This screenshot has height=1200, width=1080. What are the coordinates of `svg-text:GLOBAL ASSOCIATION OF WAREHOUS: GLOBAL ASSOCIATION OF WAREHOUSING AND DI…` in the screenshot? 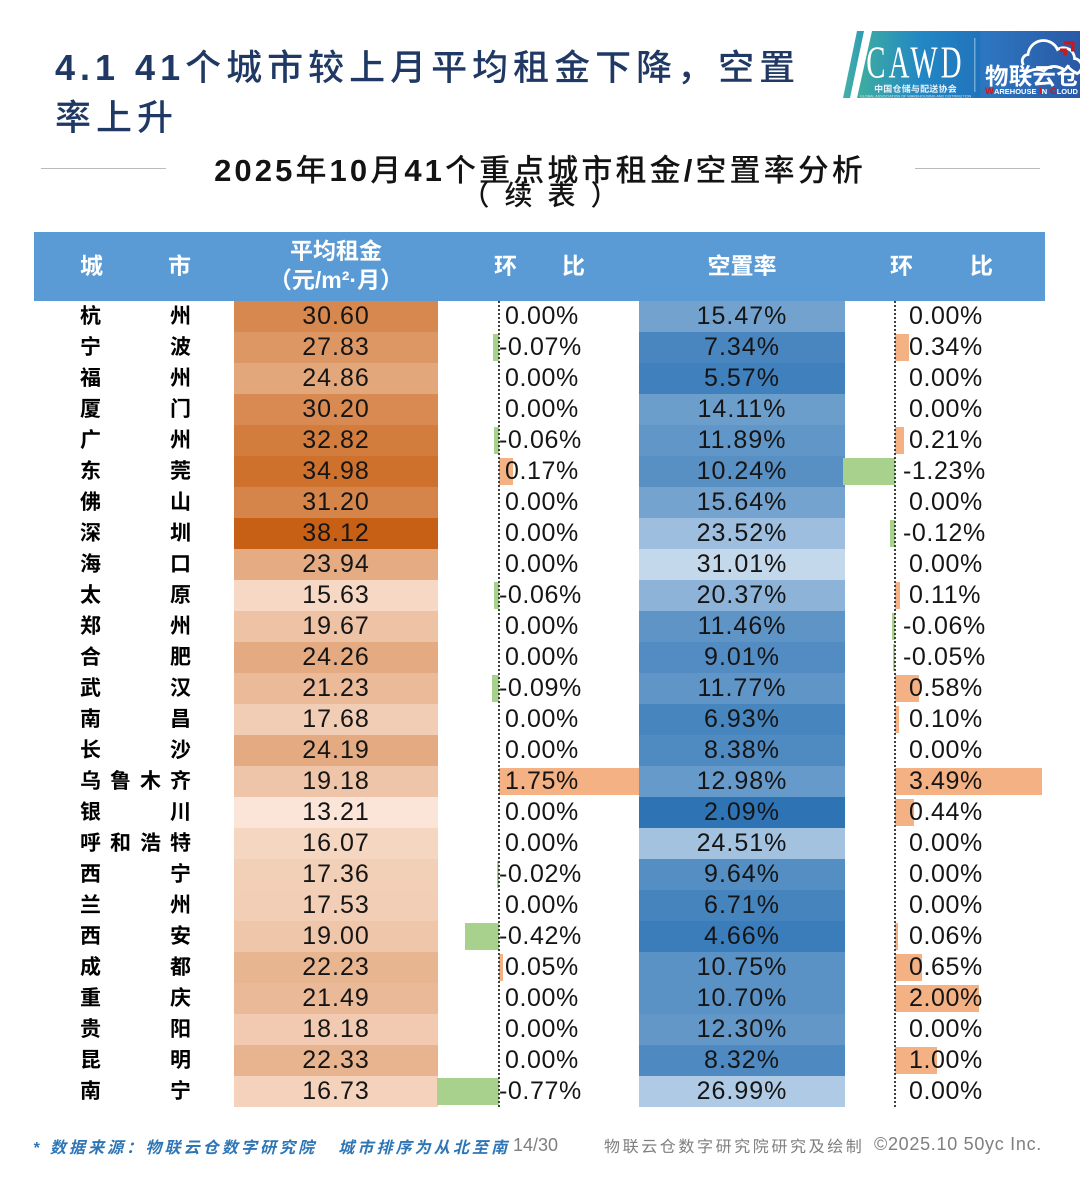 It's located at (916, 97).